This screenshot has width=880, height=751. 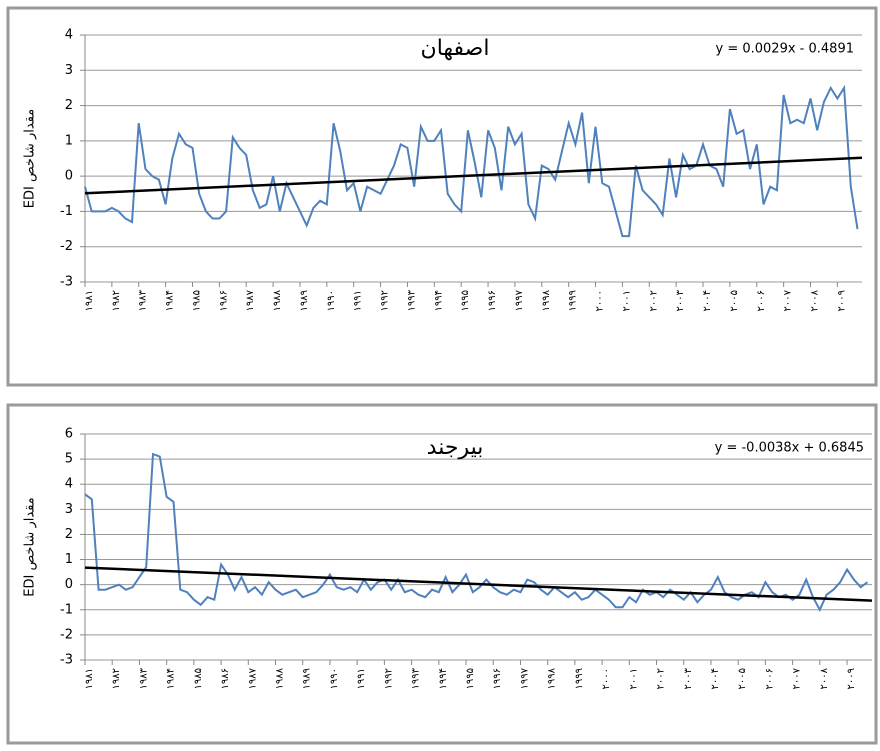 What do you see at coordinates (785, 49) in the screenshot?
I see `trend-equation: y = 0.0029x - 0.4891` at bounding box center [785, 49].